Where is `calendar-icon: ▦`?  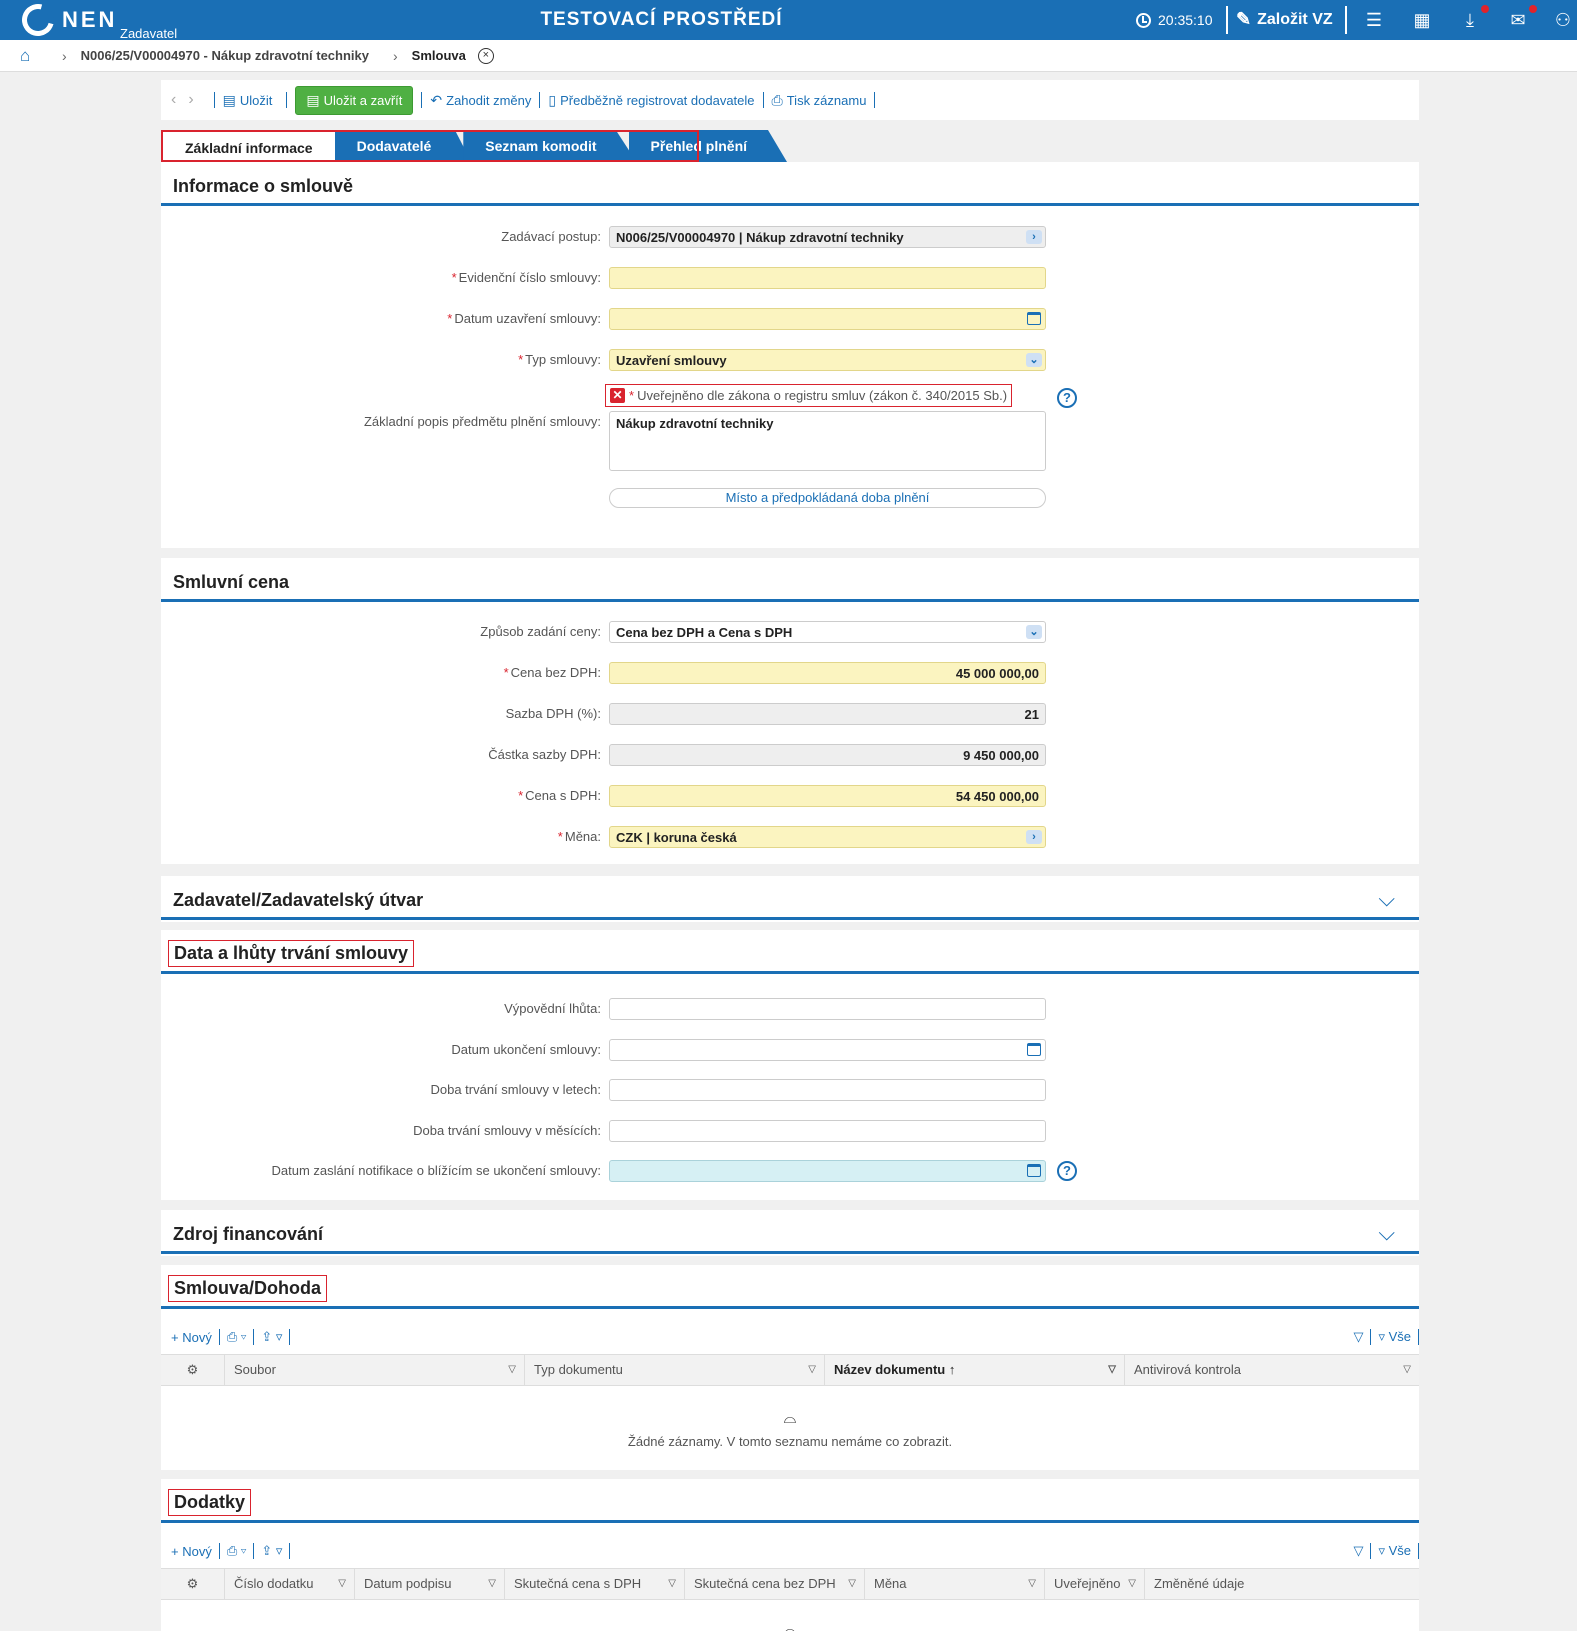 calendar-icon: ▦ is located at coordinates (1422, 20).